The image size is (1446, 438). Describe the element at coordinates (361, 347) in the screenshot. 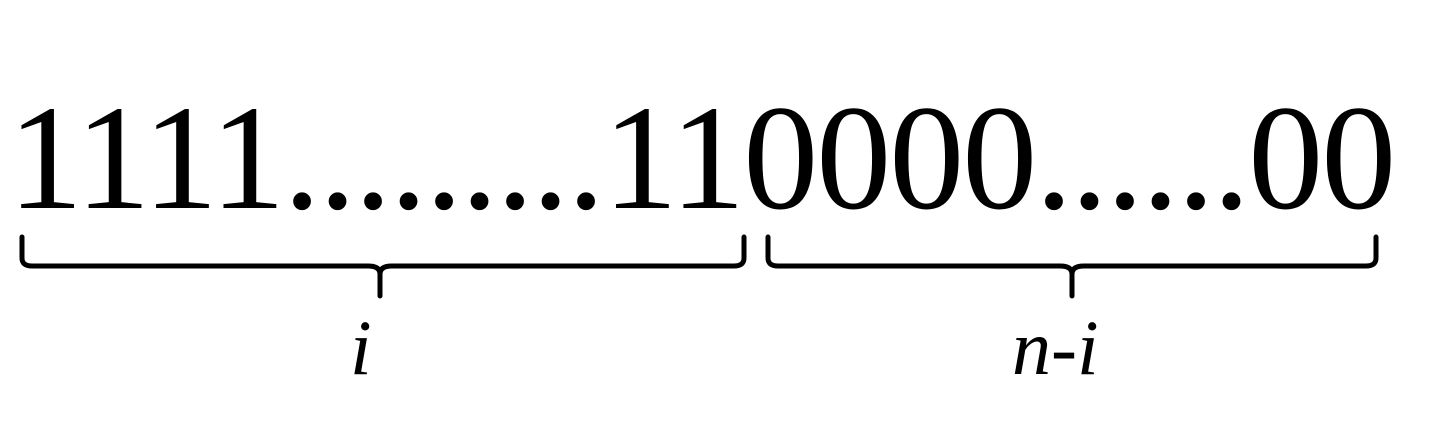

I see `left-brace-label: i` at that location.